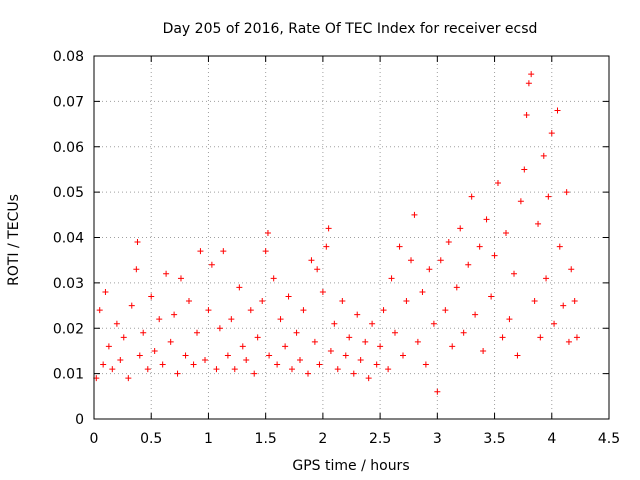 The height and width of the screenshot is (480, 640). What do you see at coordinates (266, 439) in the screenshot?
I see `x-tick-label: 1.5` at bounding box center [266, 439].